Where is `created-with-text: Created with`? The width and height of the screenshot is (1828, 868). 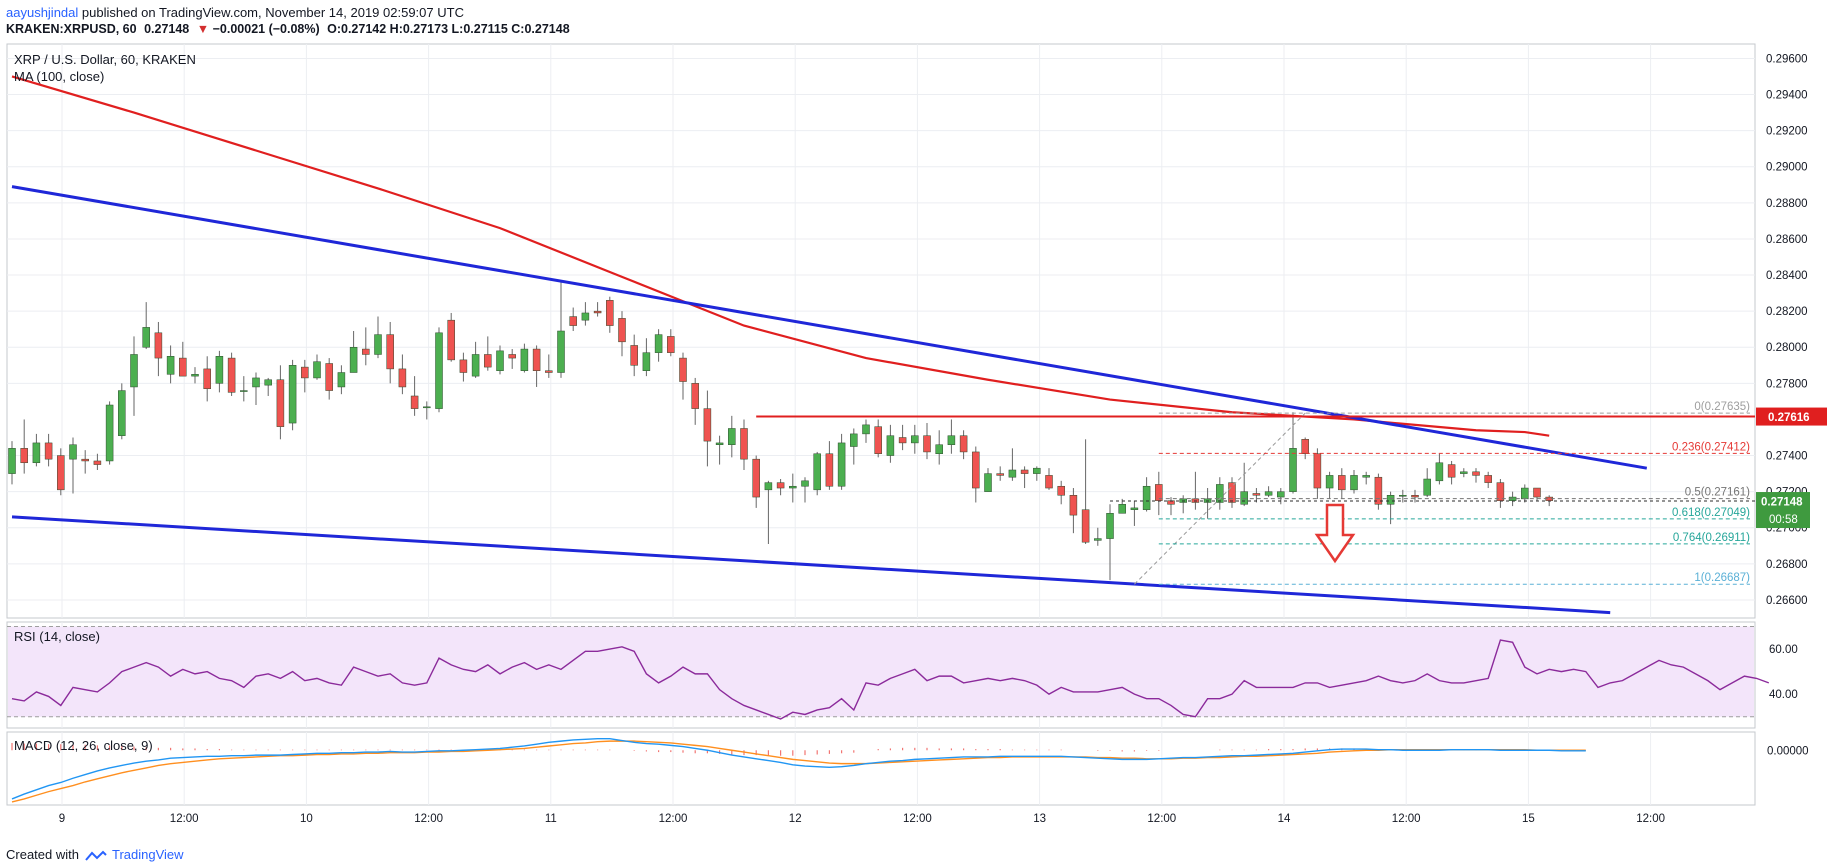
created-with-text: Created with is located at coordinates (42, 854).